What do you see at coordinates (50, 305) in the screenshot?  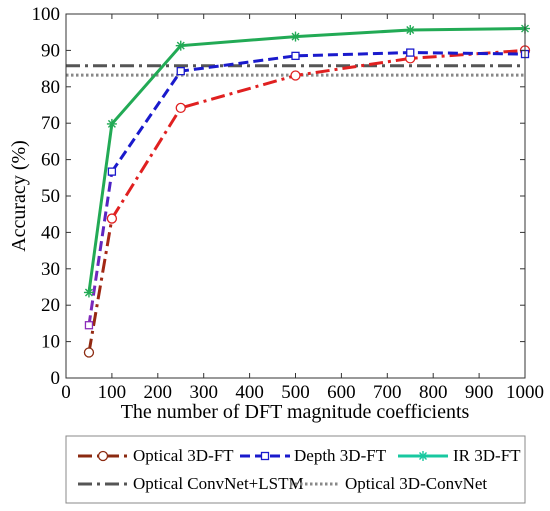 I see `y-tick-label: 20` at bounding box center [50, 305].